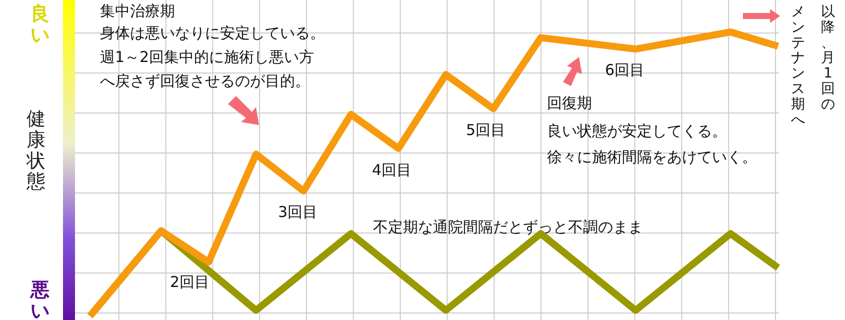 This screenshot has height=320, width=845. Describe the element at coordinates (508, 227) in the screenshot. I see `annotation: 不定期な通院間隔だとずっと不調のまま` at that location.